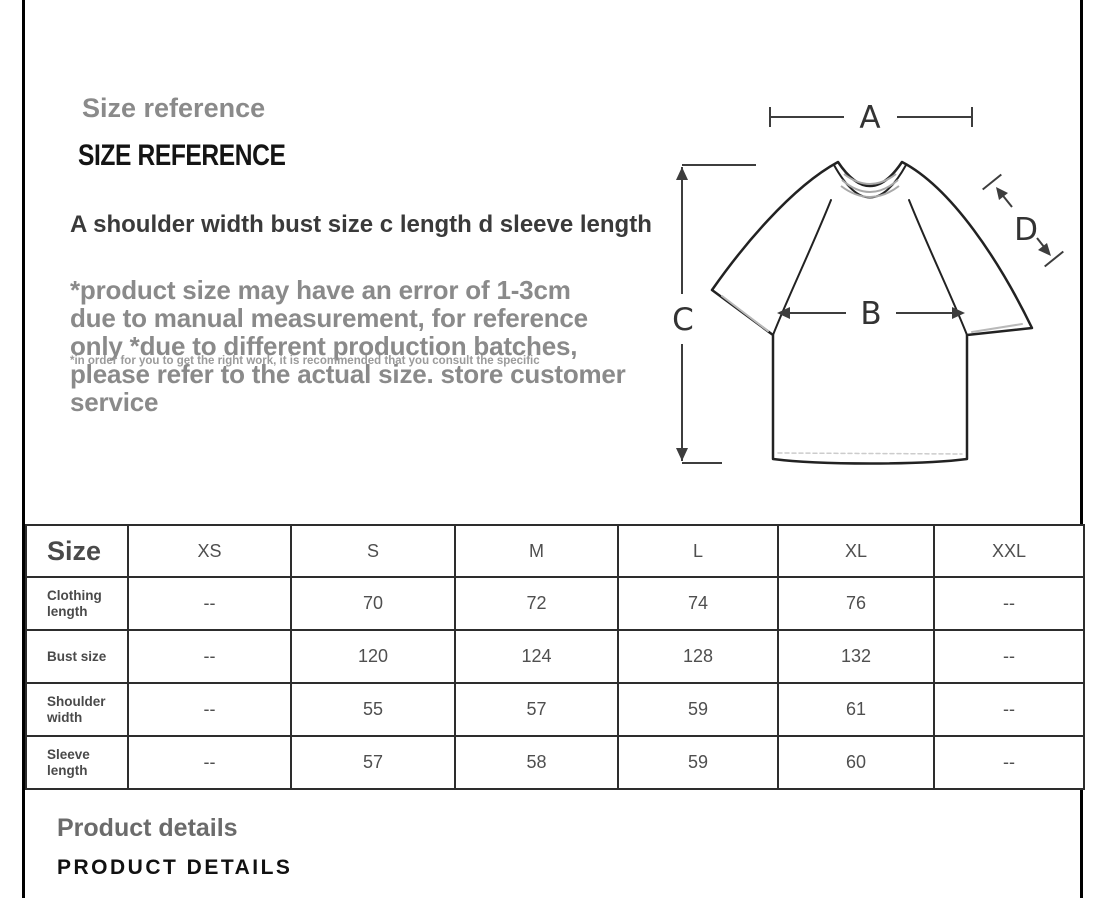  I want to click on row-label: Sleeve length, so click(77, 762).